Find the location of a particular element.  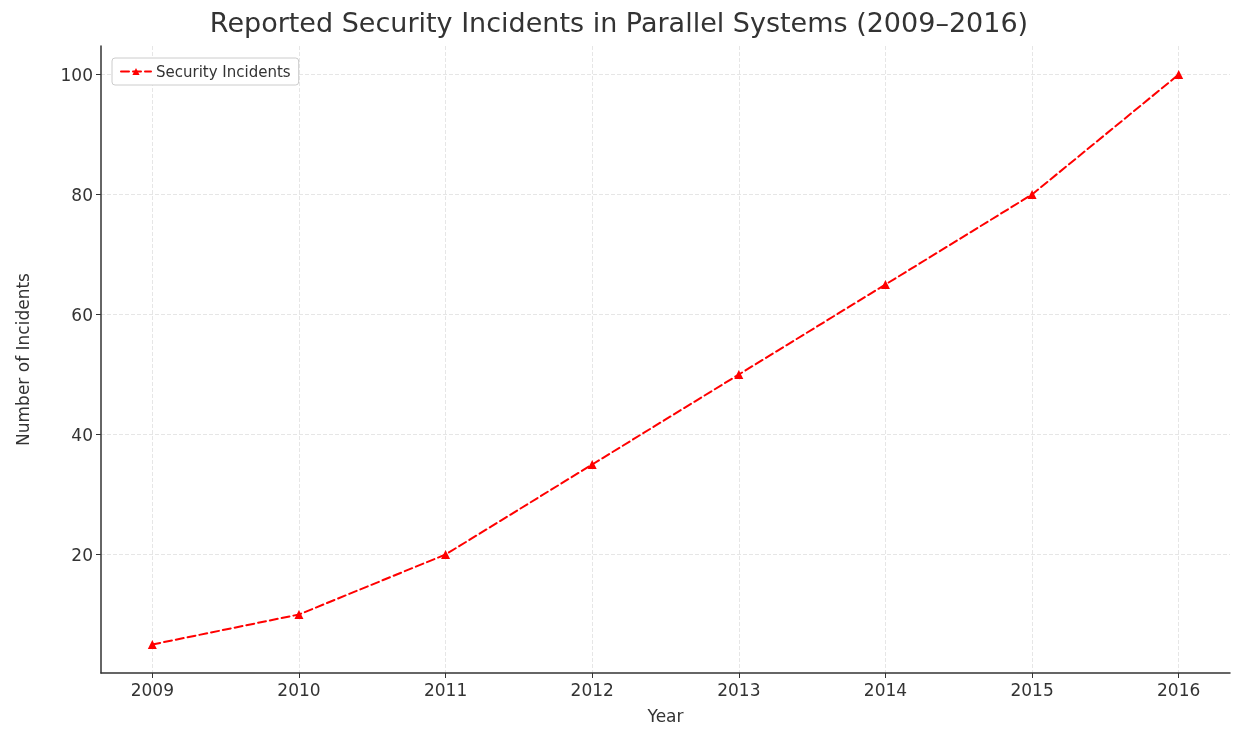

y-tick-label: 20 is located at coordinates (82, 554).